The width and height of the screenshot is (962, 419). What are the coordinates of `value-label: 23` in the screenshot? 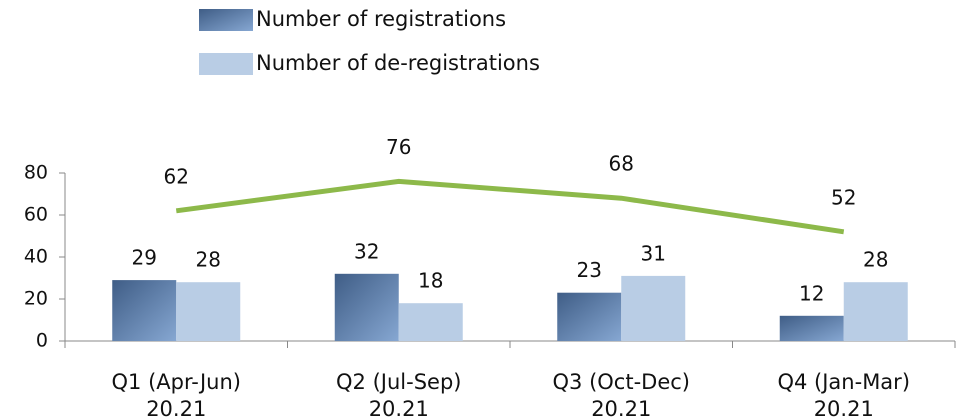 It's located at (589, 270).